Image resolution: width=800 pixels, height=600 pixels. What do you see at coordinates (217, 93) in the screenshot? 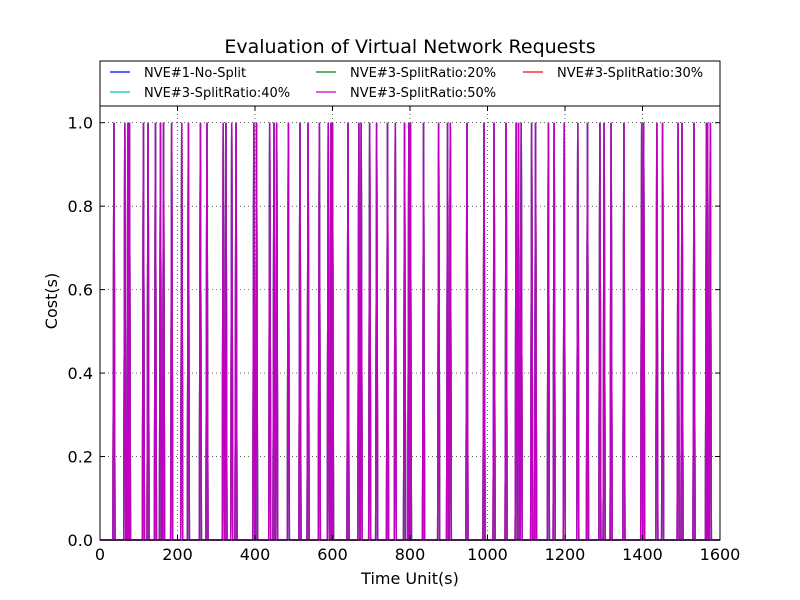
I see `legend-label: NVE#3-SplitRatio:40%` at bounding box center [217, 93].